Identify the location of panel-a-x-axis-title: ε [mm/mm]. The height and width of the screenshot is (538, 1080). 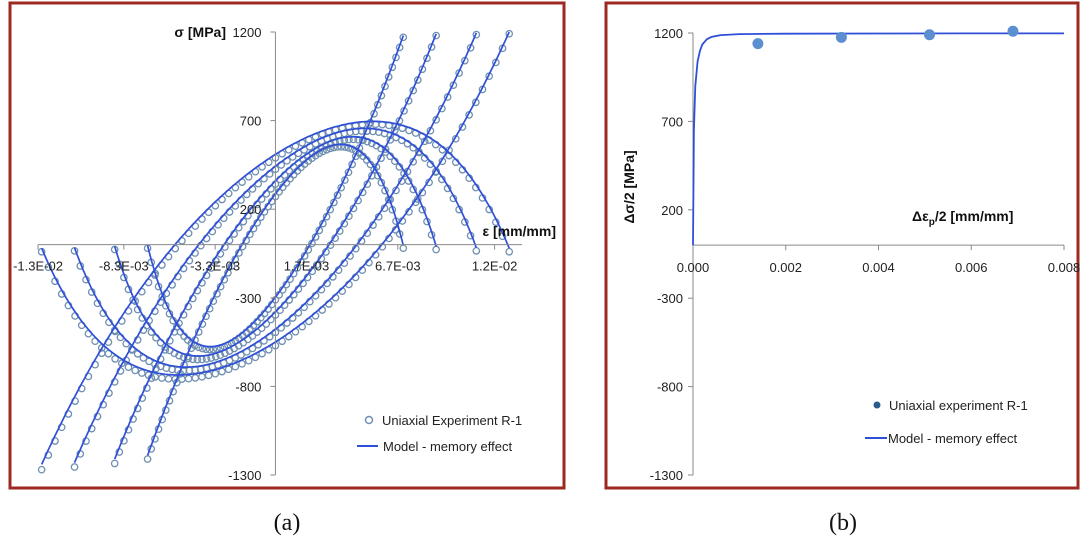
(519, 231).